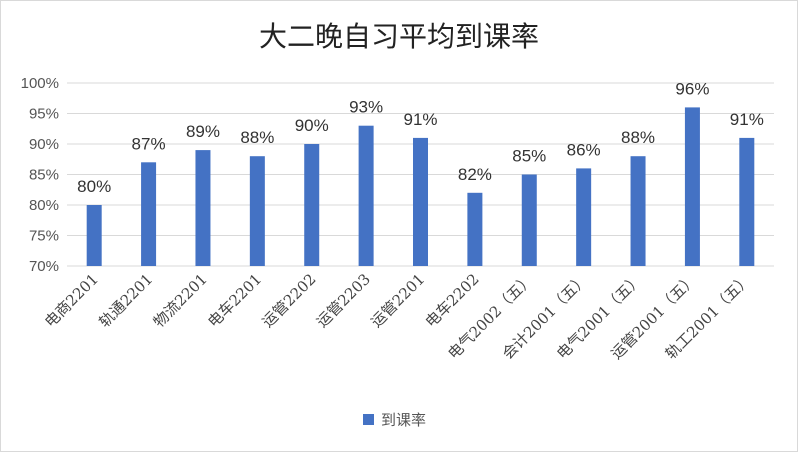  What do you see at coordinates (149, 143) in the screenshot?
I see `data-label: 87%` at bounding box center [149, 143].